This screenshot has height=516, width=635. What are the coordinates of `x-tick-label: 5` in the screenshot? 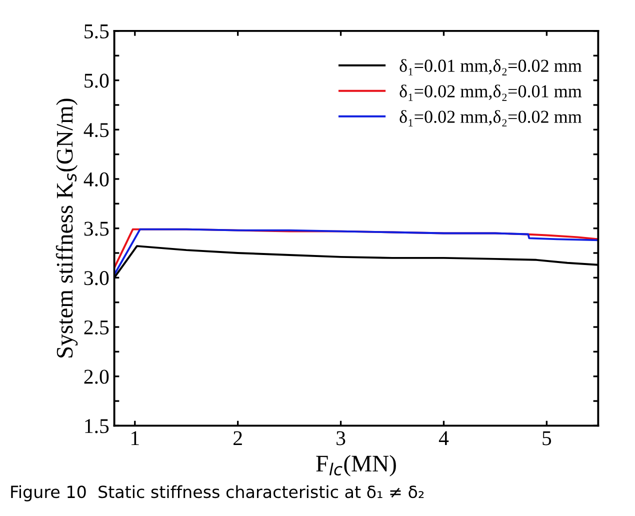 It's located at (547, 438).